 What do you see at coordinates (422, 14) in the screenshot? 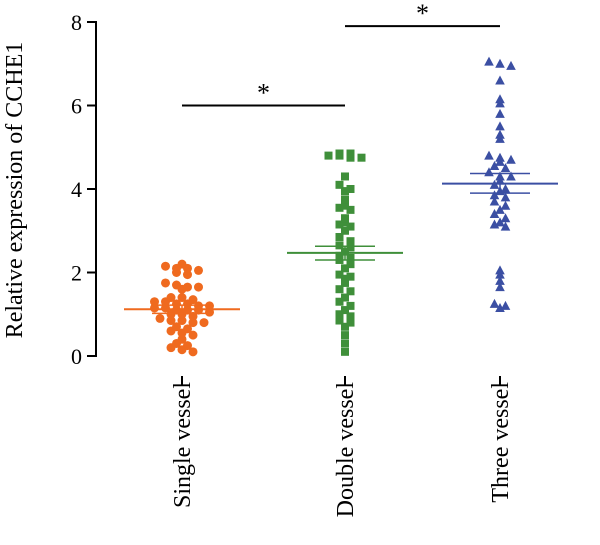
I see `significance-star: *` at bounding box center [422, 14].